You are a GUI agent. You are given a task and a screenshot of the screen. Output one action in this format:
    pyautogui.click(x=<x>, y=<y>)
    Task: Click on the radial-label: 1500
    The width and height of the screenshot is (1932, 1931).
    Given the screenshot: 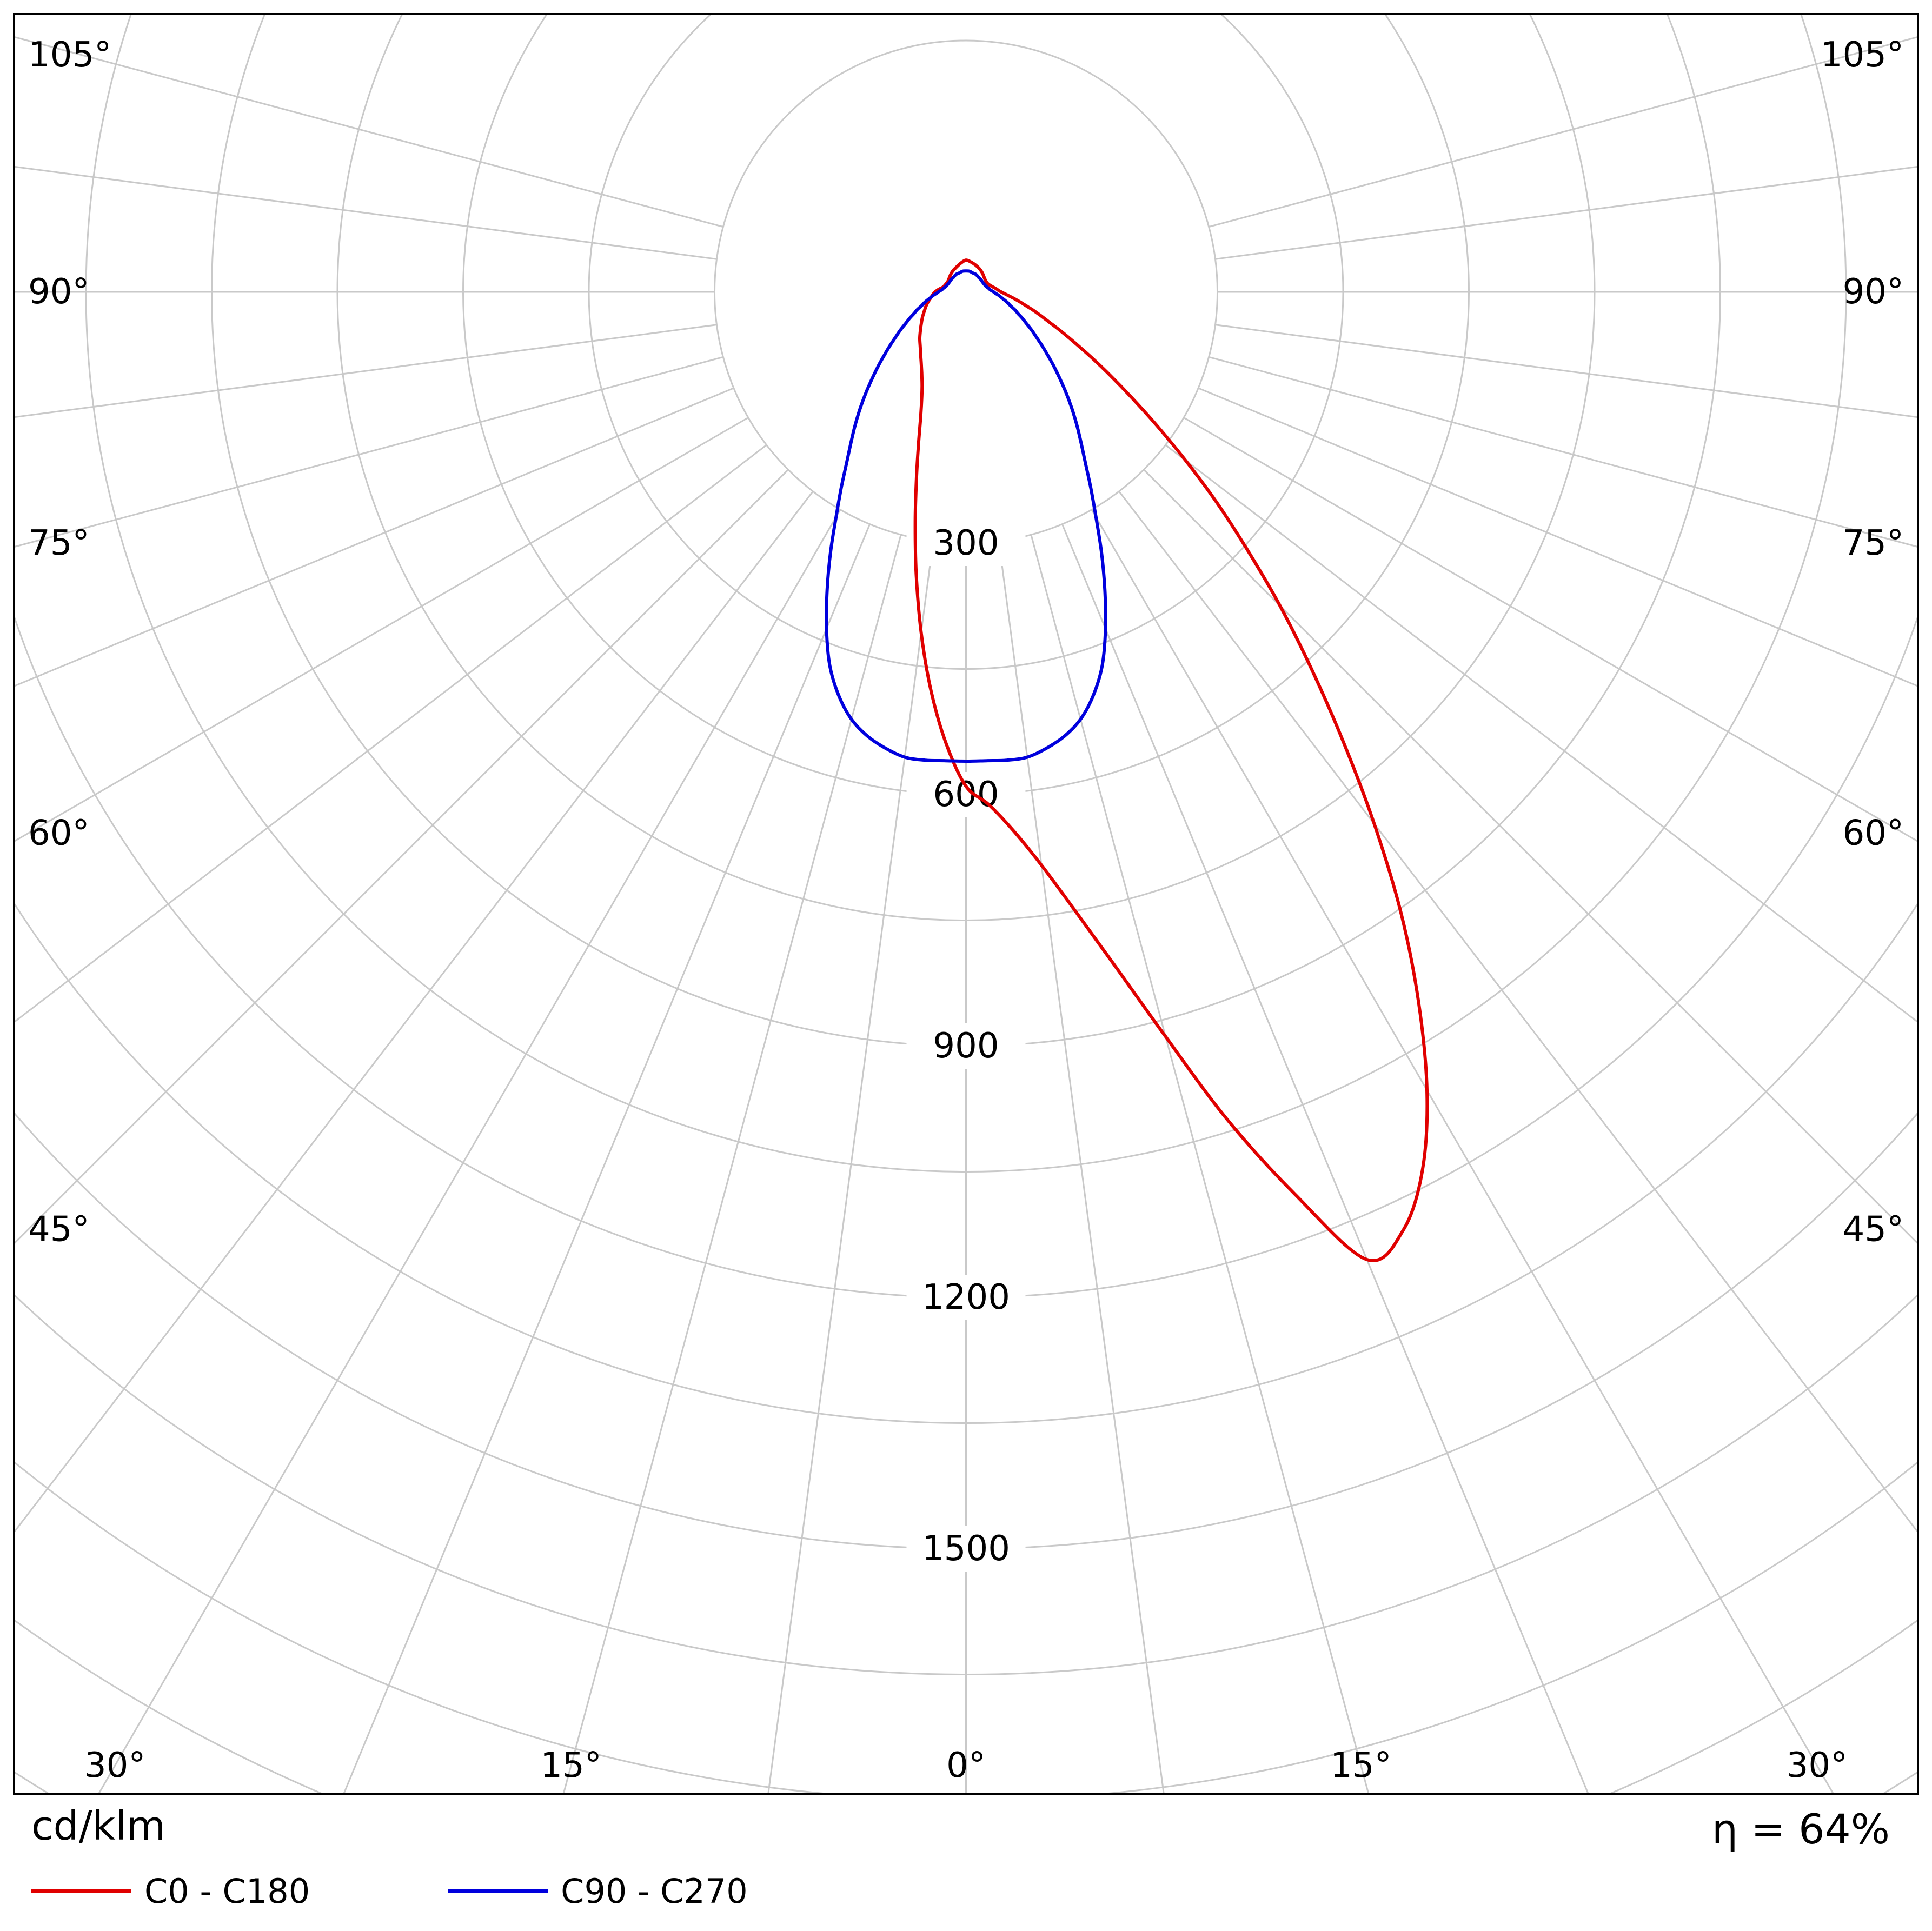 What is the action you would take?
    pyautogui.click(x=966, y=1549)
    